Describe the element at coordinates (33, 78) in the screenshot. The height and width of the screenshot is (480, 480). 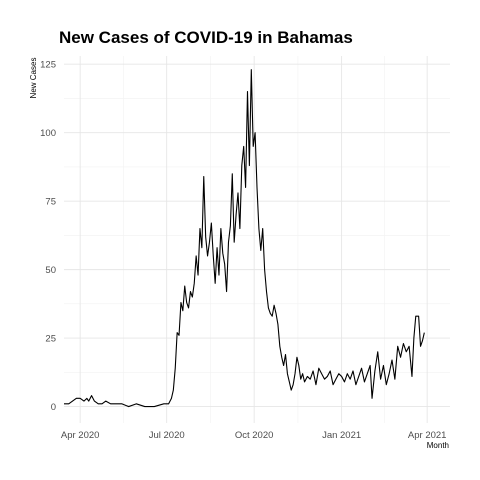
I see `y-axis-label: New Cases` at that location.